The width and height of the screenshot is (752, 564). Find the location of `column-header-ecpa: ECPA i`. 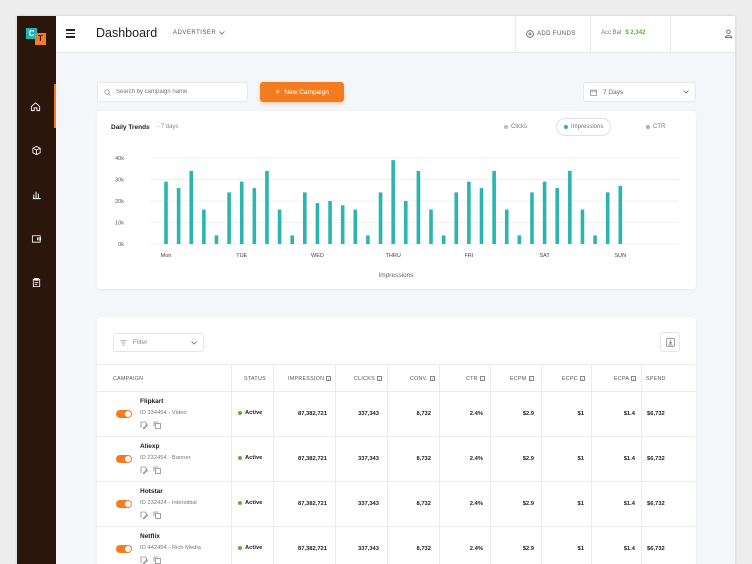

column-header-ecpa: ECPA i is located at coordinates (625, 378).